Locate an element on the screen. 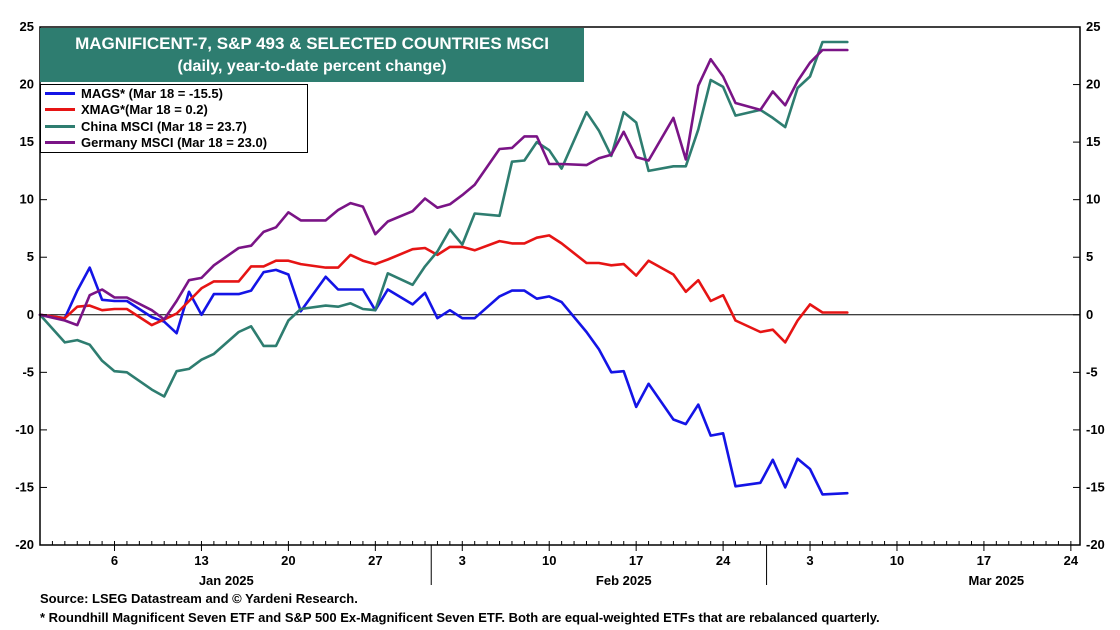 The image size is (1120, 630). legend-item-china: China MSCI (Mar 18 = 23.7) is located at coordinates (174, 126).